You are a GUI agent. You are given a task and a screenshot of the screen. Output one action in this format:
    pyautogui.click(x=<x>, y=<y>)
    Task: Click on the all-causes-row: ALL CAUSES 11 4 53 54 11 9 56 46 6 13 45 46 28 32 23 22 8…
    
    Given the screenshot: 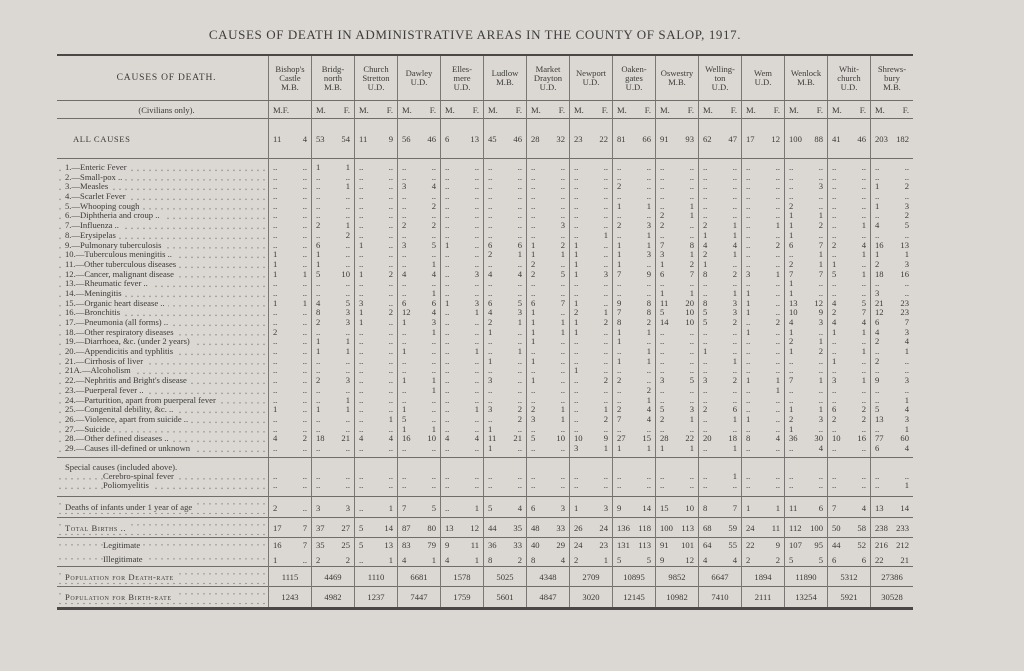 What is the action you would take?
    pyautogui.click(x=485, y=139)
    